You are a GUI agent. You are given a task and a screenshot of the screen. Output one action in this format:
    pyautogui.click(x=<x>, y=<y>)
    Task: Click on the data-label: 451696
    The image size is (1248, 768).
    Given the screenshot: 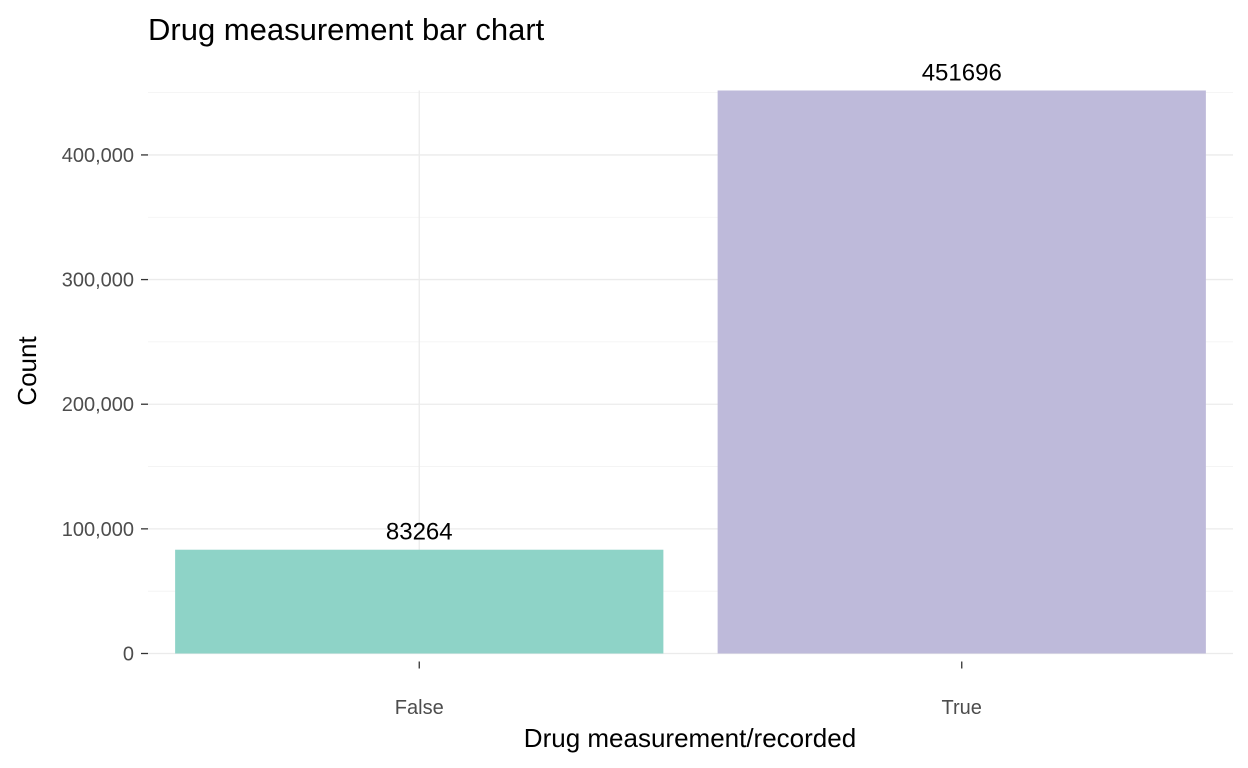 What is the action you would take?
    pyautogui.click(x=962, y=73)
    